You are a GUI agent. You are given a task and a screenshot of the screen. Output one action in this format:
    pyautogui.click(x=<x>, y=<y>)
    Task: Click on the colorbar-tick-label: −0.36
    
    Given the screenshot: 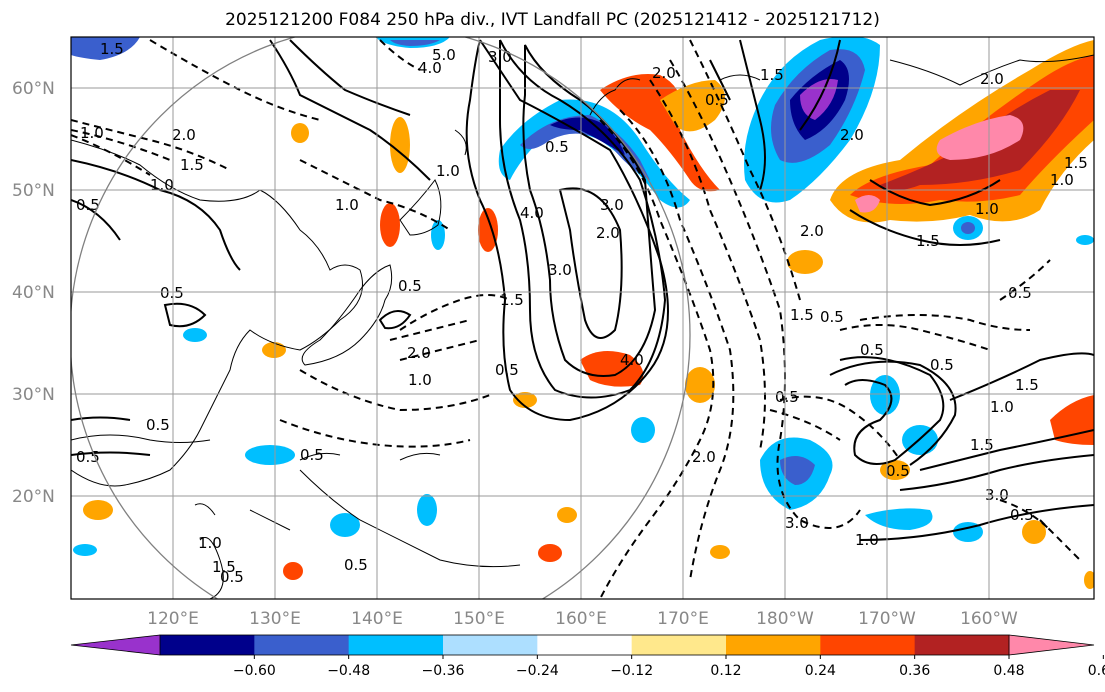 What is the action you would take?
    pyautogui.click(x=443, y=671)
    